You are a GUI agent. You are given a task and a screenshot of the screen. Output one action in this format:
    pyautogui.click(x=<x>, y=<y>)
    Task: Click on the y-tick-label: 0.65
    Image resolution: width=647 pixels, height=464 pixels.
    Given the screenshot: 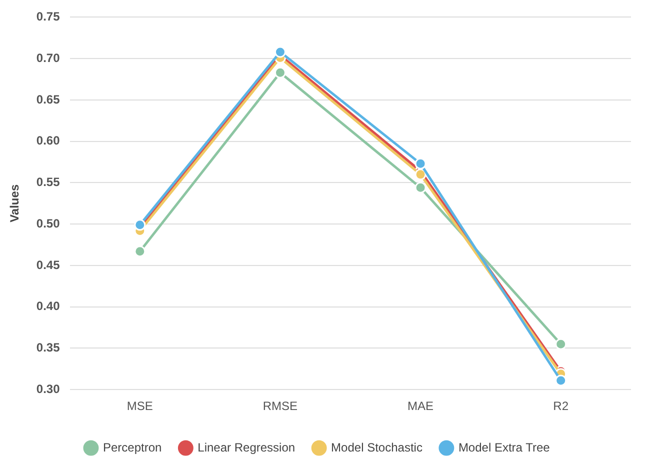 What is the action you would take?
    pyautogui.click(x=48, y=99)
    